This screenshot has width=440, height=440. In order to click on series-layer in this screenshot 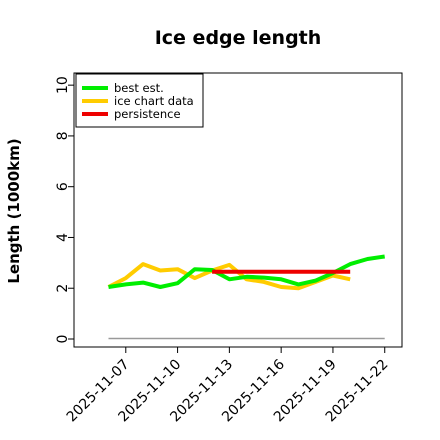, I will do `click(246, 297)`.